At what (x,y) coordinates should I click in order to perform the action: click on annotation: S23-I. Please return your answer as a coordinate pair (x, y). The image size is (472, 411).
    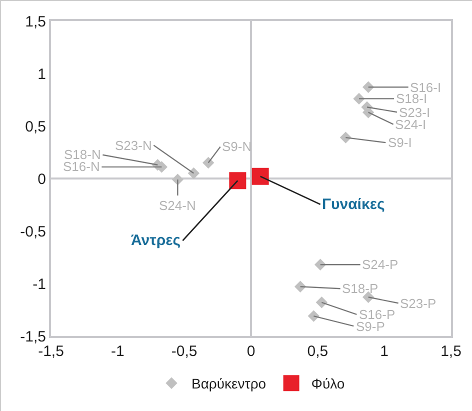
    Looking at the image, I should click on (414, 112).